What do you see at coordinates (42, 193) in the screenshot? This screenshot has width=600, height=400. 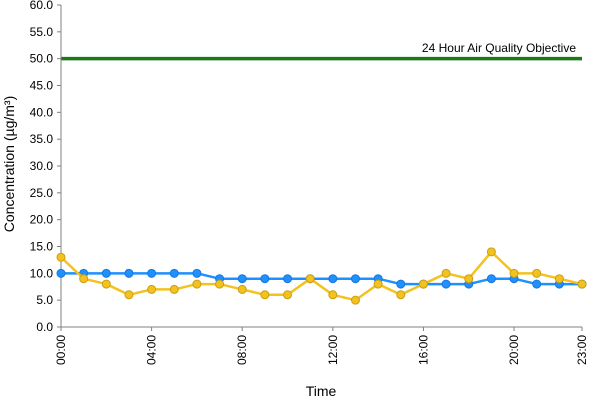 I see `y-tick-label: 25.0` at bounding box center [42, 193].